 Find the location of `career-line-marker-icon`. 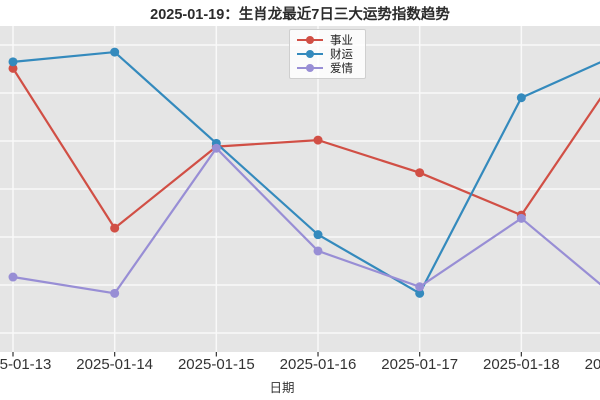

career-line-marker-icon is located at coordinates (310, 40).